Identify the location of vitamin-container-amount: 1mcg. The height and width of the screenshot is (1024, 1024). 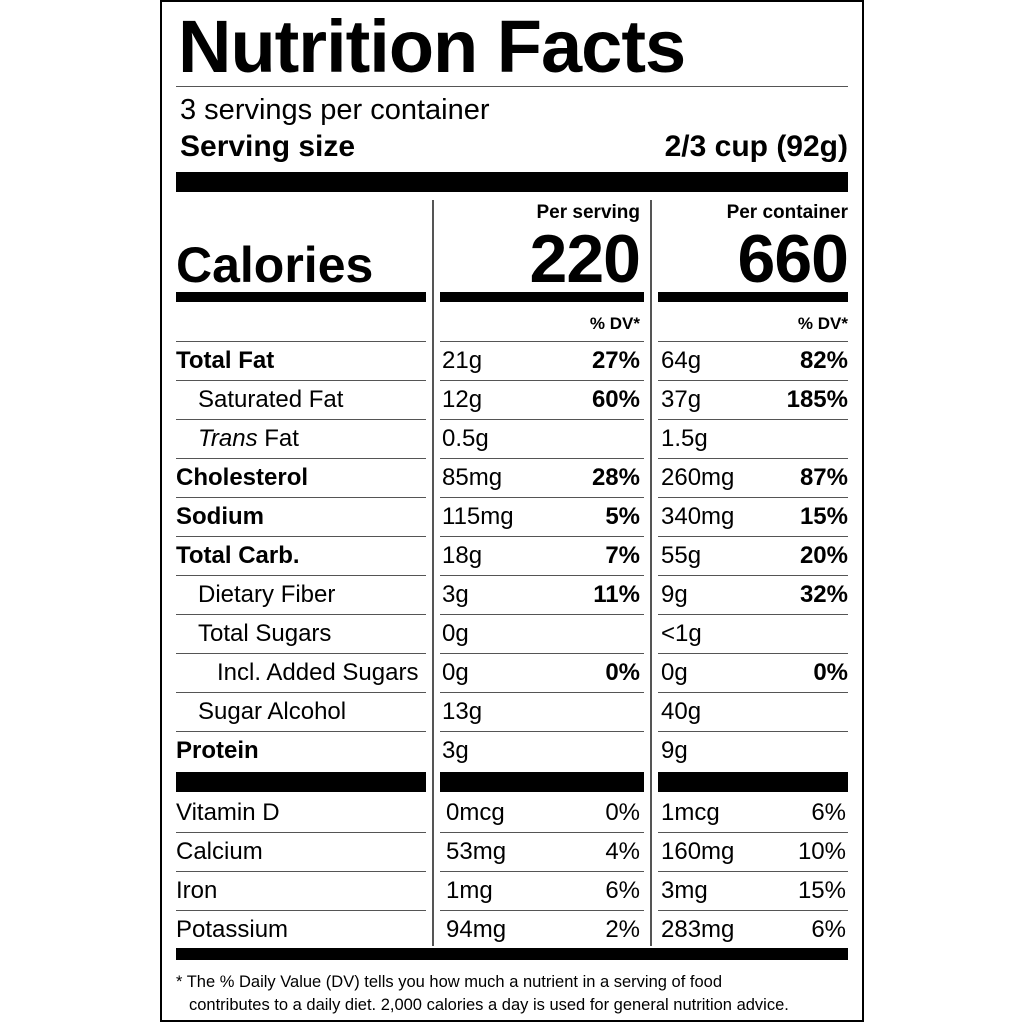
(690, 812).